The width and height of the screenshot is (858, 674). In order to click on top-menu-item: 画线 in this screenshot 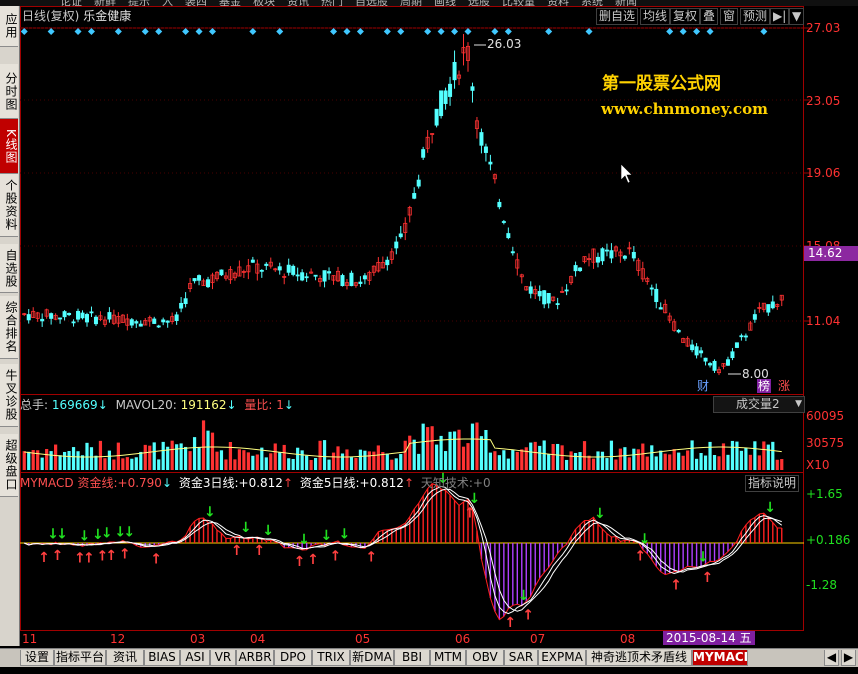, I will do `click(445, 3)`.